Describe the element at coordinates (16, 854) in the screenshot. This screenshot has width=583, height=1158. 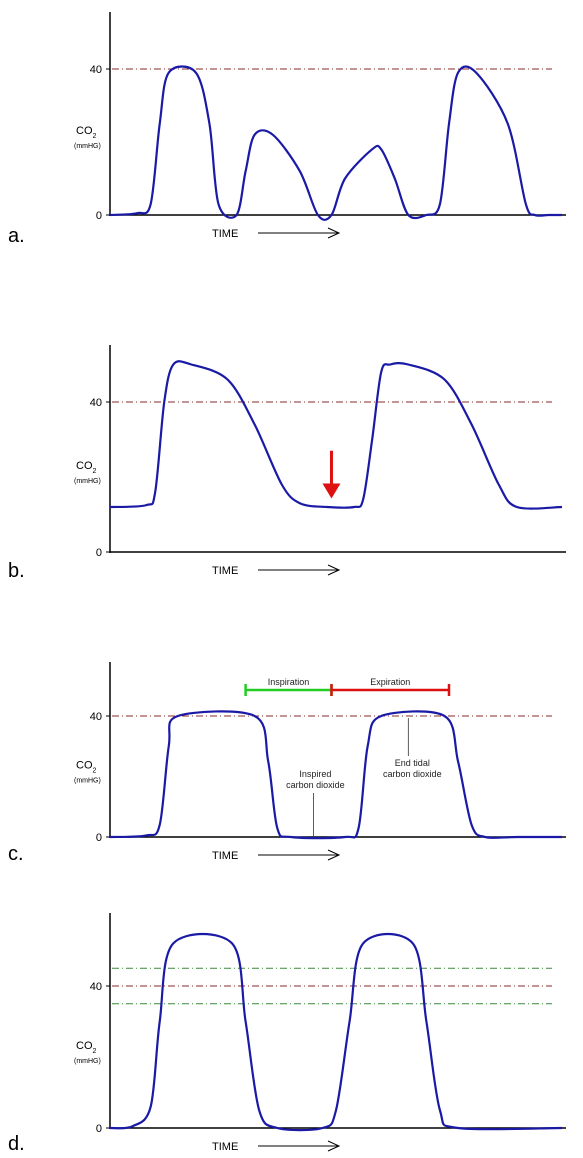
I see `panel-label: c.` at that location.